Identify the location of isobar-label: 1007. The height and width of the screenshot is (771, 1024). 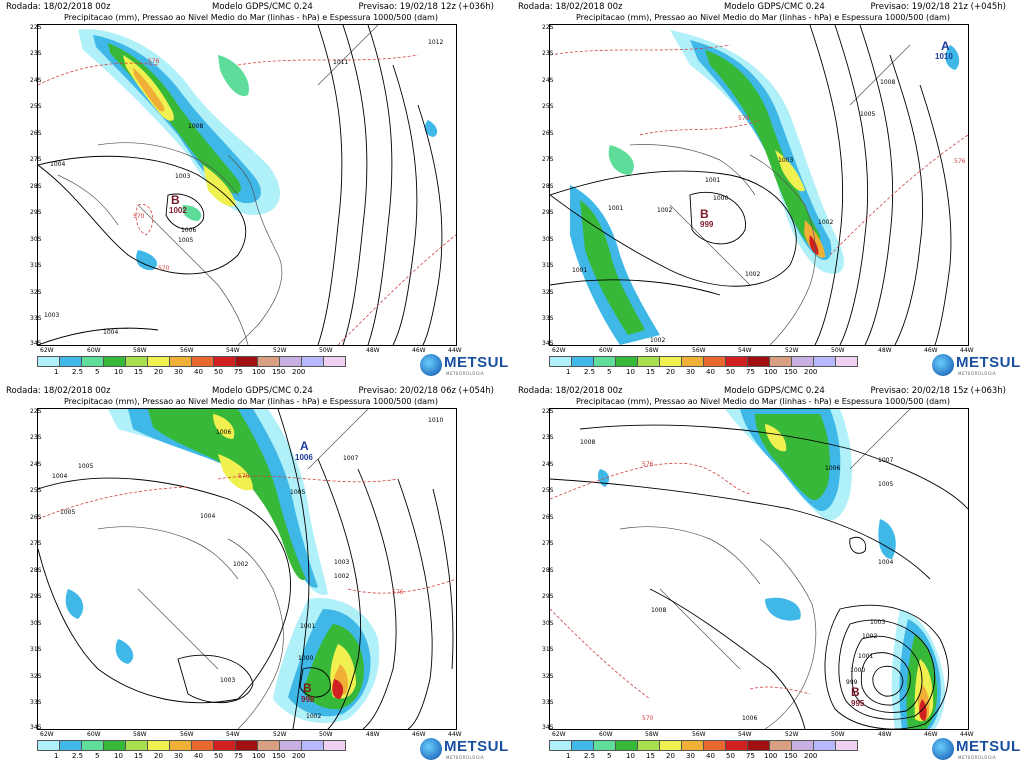
(351, 458).